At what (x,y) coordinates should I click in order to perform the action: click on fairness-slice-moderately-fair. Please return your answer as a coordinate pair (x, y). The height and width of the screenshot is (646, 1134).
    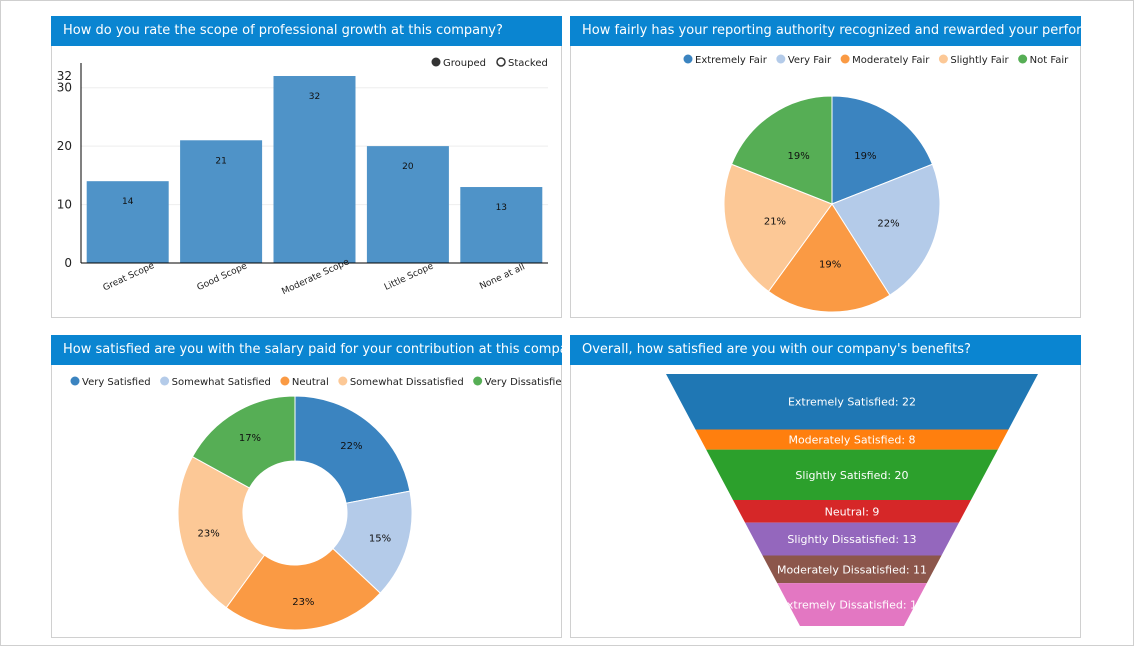
    Looking at the image, I should click on (829, 258).